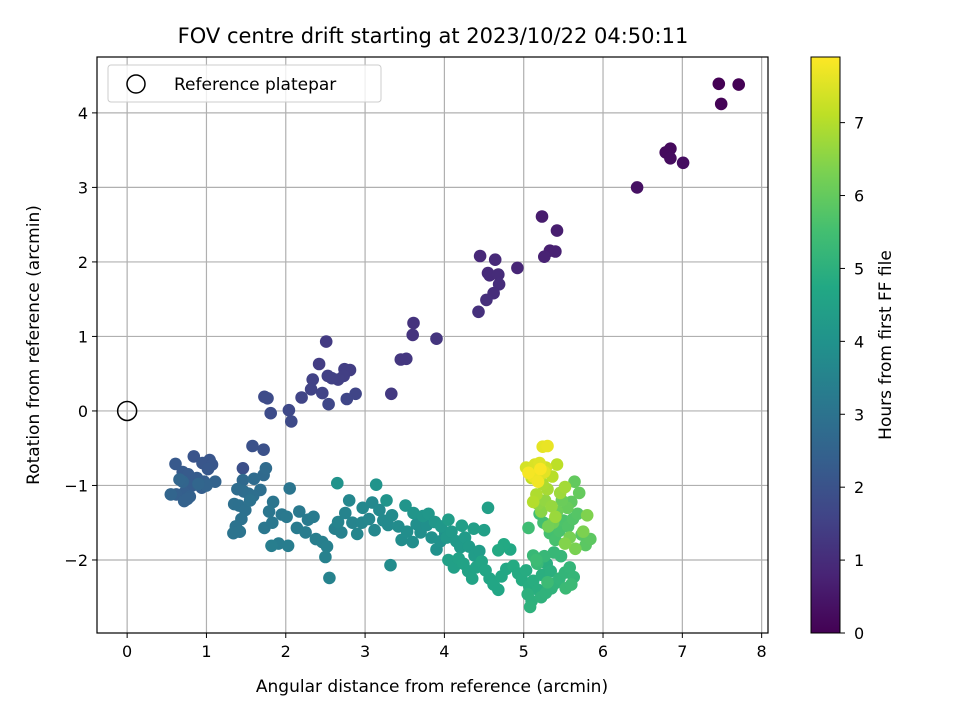  Describe the element at coordinates (83, 262) in the screenshot. I see `y-tick-label: 2` at that location.